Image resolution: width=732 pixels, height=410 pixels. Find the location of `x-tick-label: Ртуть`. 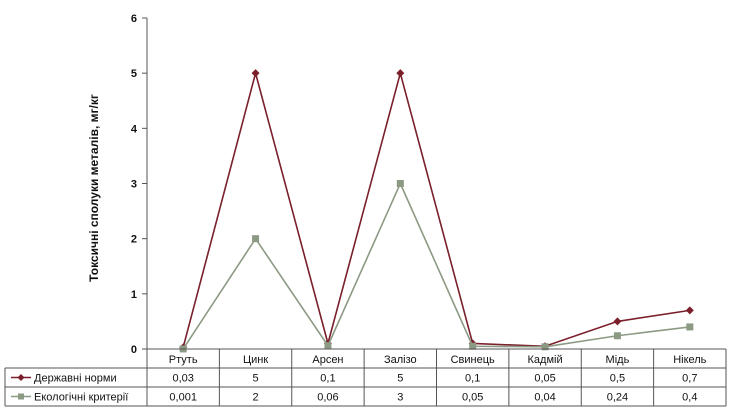

x-tick-label: Ртуть is located at coordinates (183, 360).